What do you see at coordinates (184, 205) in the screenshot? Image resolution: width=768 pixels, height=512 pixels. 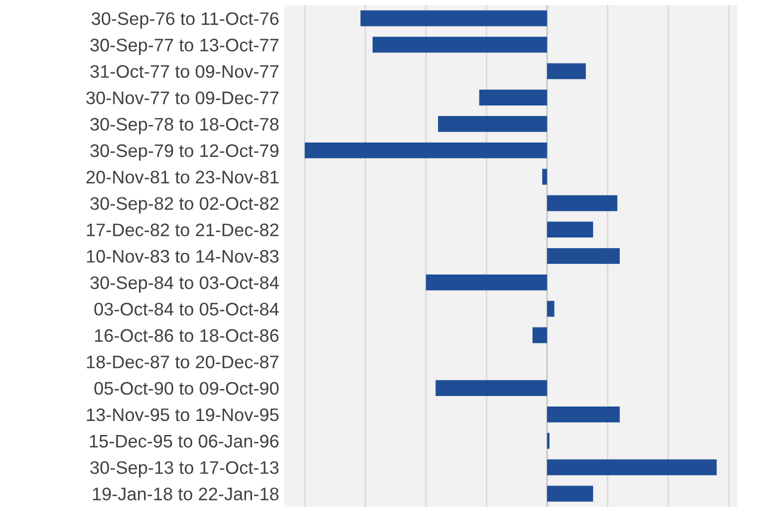 I see `y-tick-label: 30-Sep-82 to 02-Oct-82` at bounding box center [184, 205].